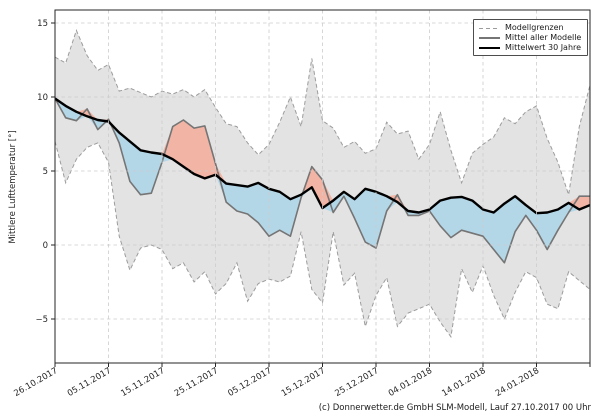  I want to click on x-tick-label: 25.11.2017, so click(196, 382).